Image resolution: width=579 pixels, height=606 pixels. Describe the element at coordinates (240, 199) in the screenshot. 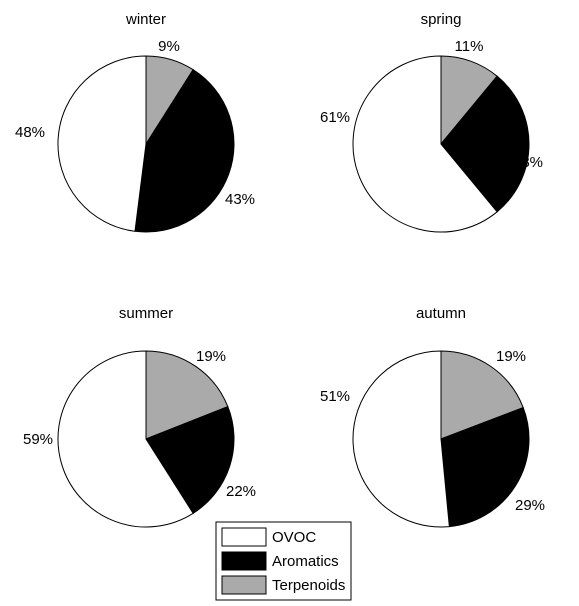

I see `pie-label-winter-aromatics: 43%` at that location.